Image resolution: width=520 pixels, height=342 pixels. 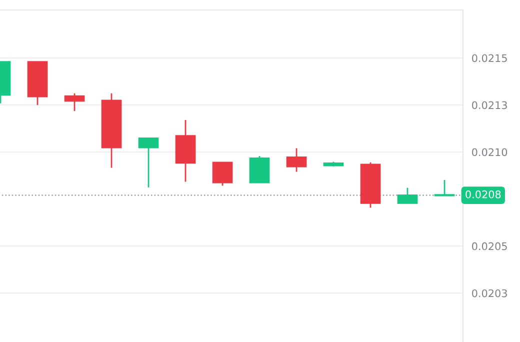 What do you see at coordinates (489, 293) in the screenshot?
I see `y-tick-label: 0.0203` at bounding box center [489, 293].